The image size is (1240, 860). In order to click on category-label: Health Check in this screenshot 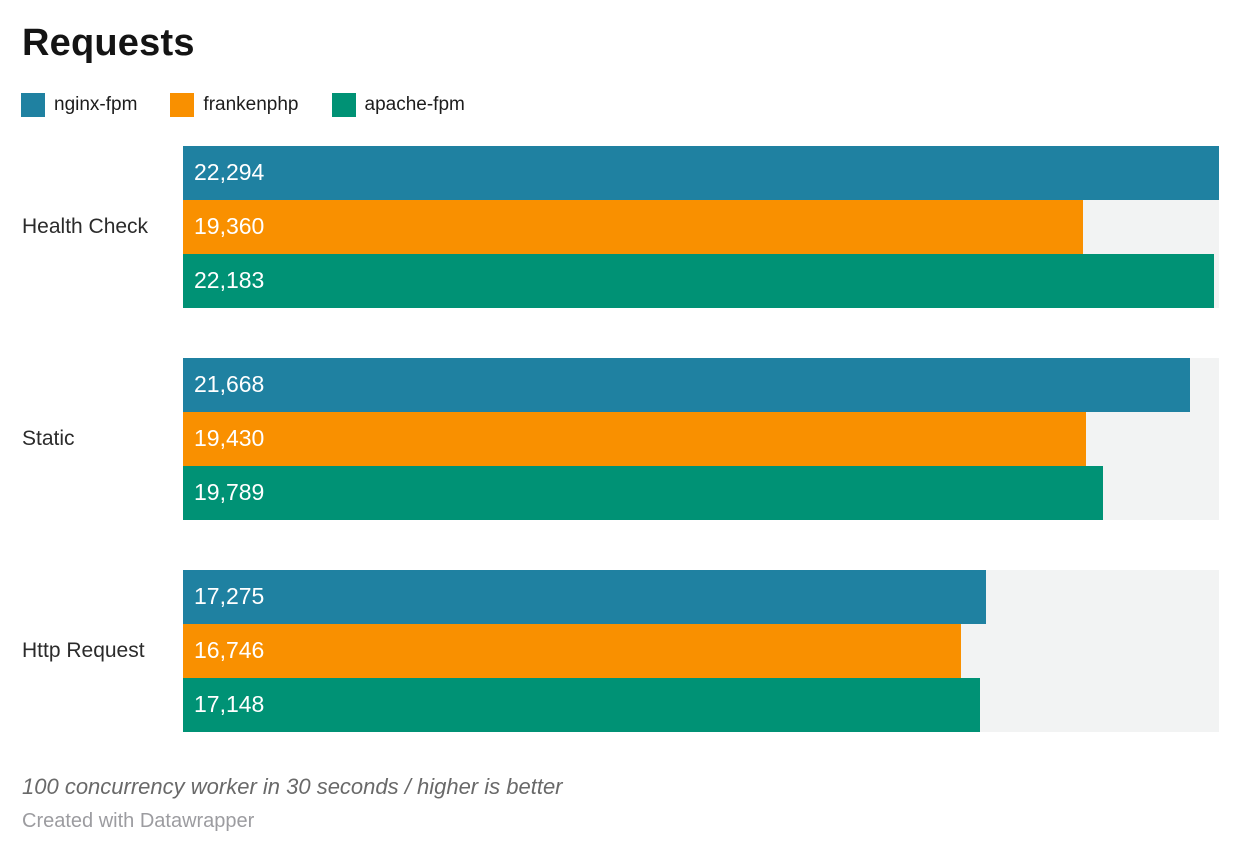, I will do `click(85, 227)`.